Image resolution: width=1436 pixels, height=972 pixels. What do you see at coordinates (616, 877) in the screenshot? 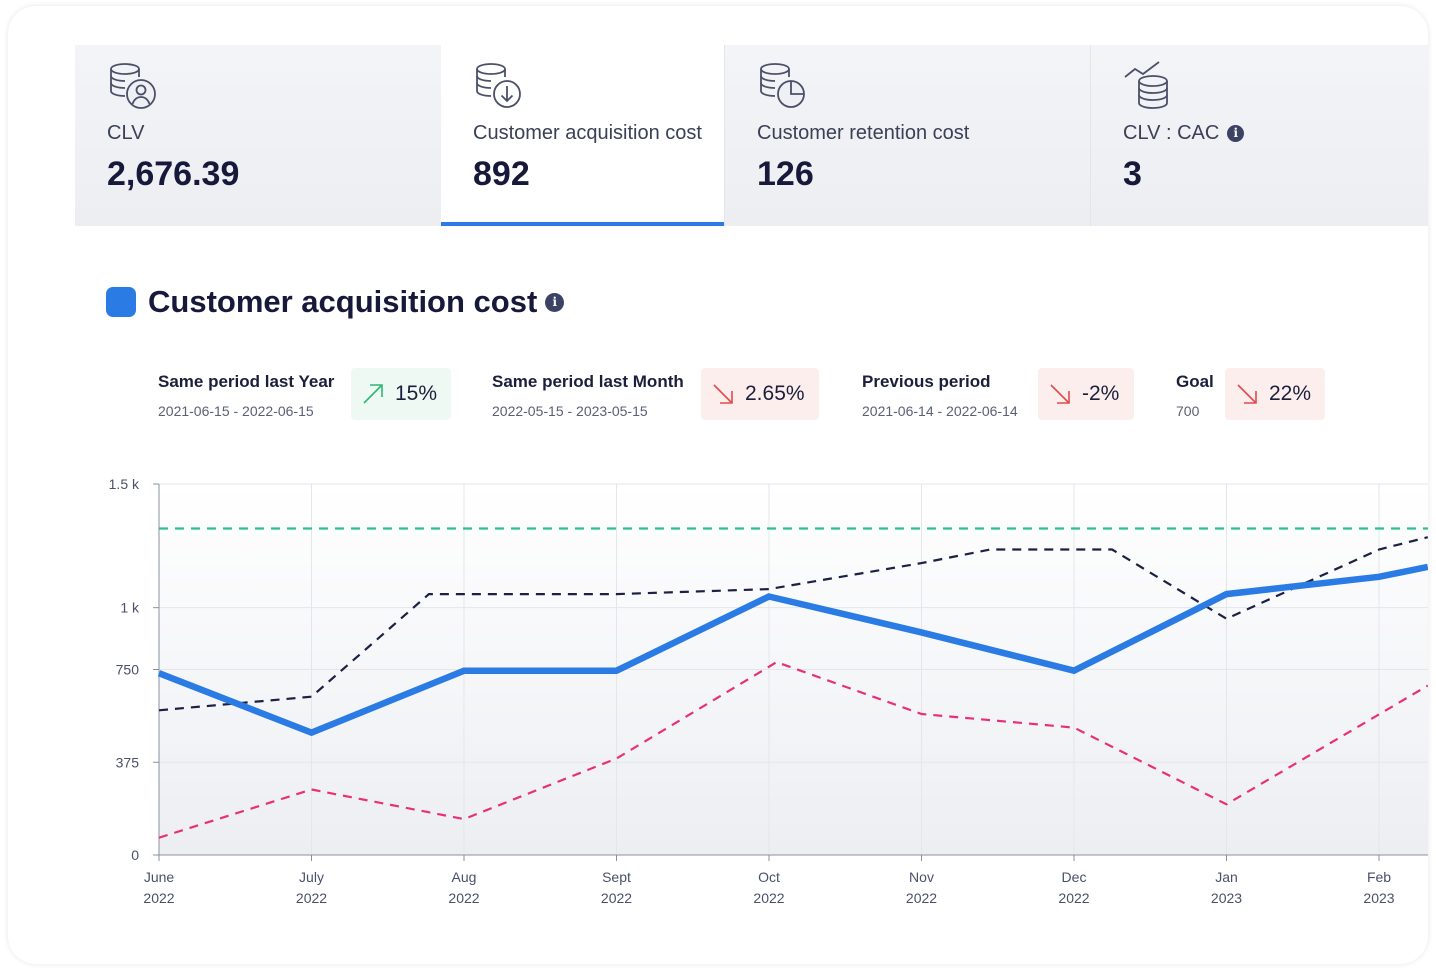
I see `x-tick-label-month: Sept` at bounding box center [616, 877].